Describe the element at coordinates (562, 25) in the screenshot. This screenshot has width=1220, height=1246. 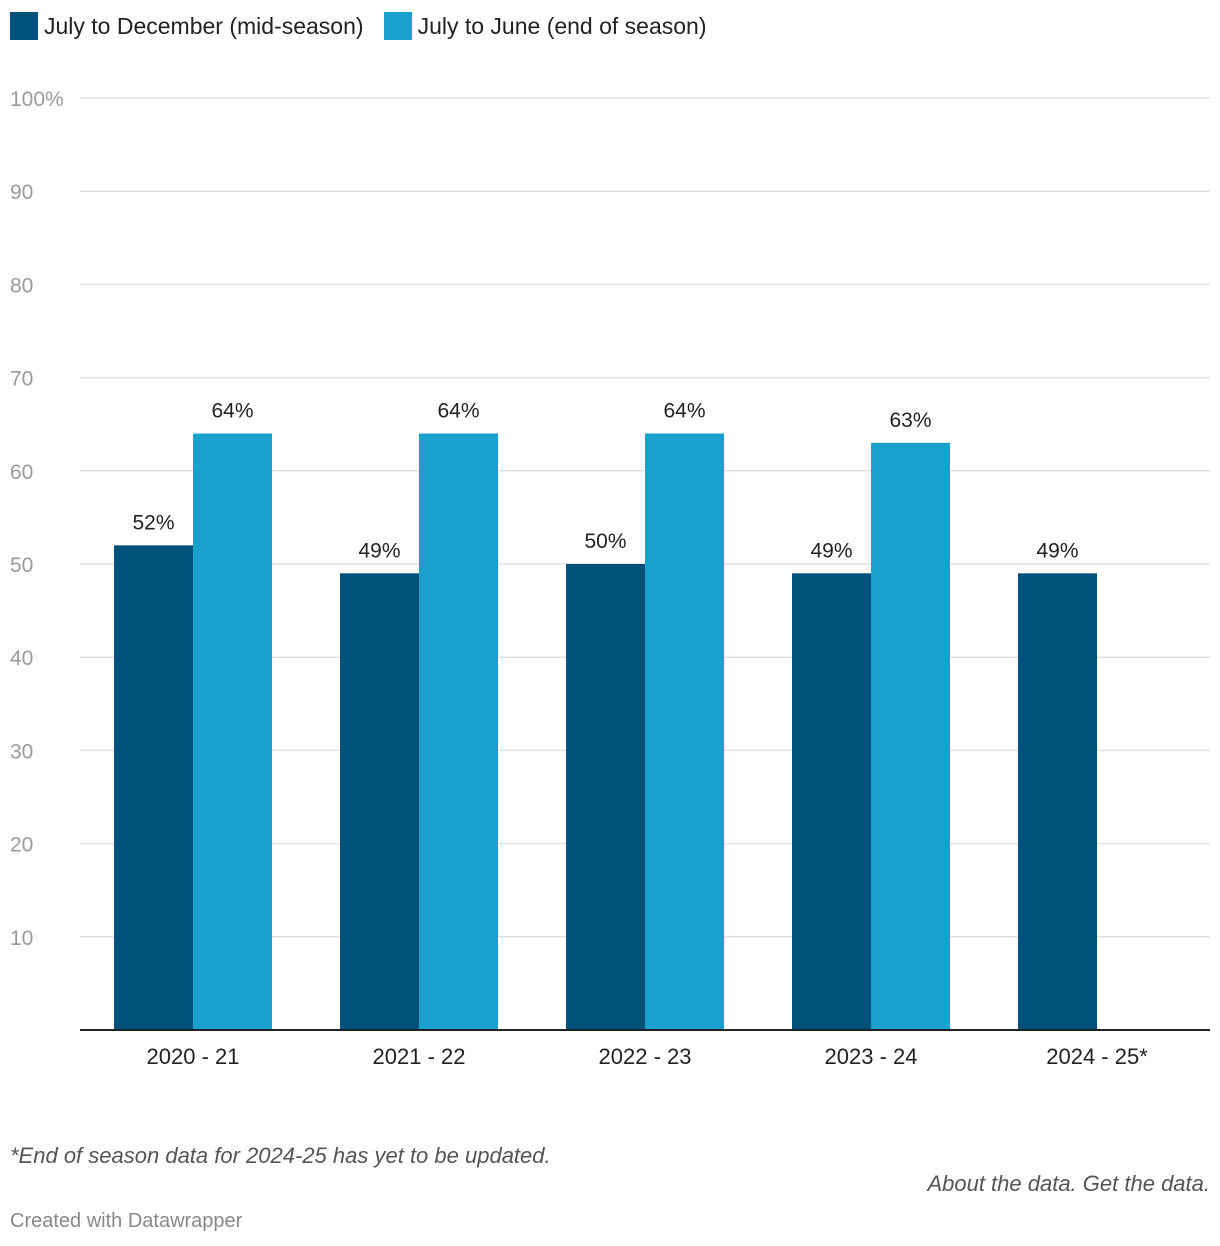
I see `legend-label-end-of-season: July to June (end of season)` at that location.